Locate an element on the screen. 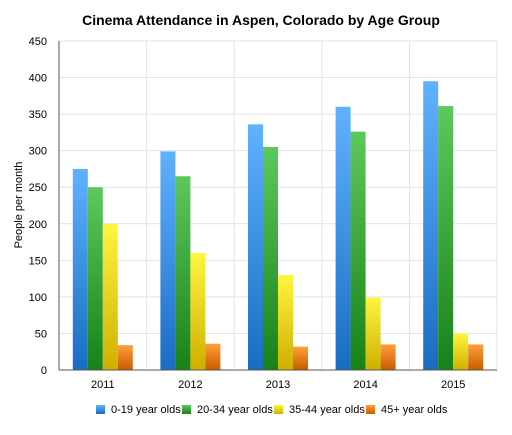  y-axis-label: People per month is located at coordinates (19, 205).